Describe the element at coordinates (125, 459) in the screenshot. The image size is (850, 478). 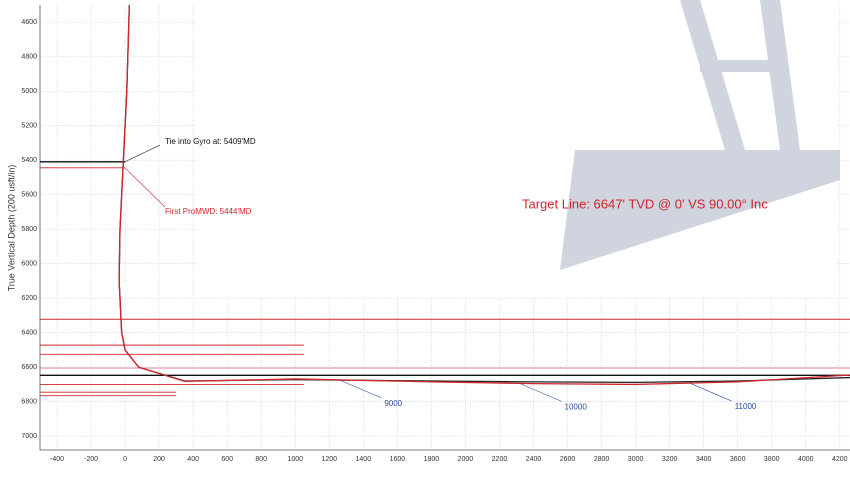
I see `x-tick-label: 0` at that location.